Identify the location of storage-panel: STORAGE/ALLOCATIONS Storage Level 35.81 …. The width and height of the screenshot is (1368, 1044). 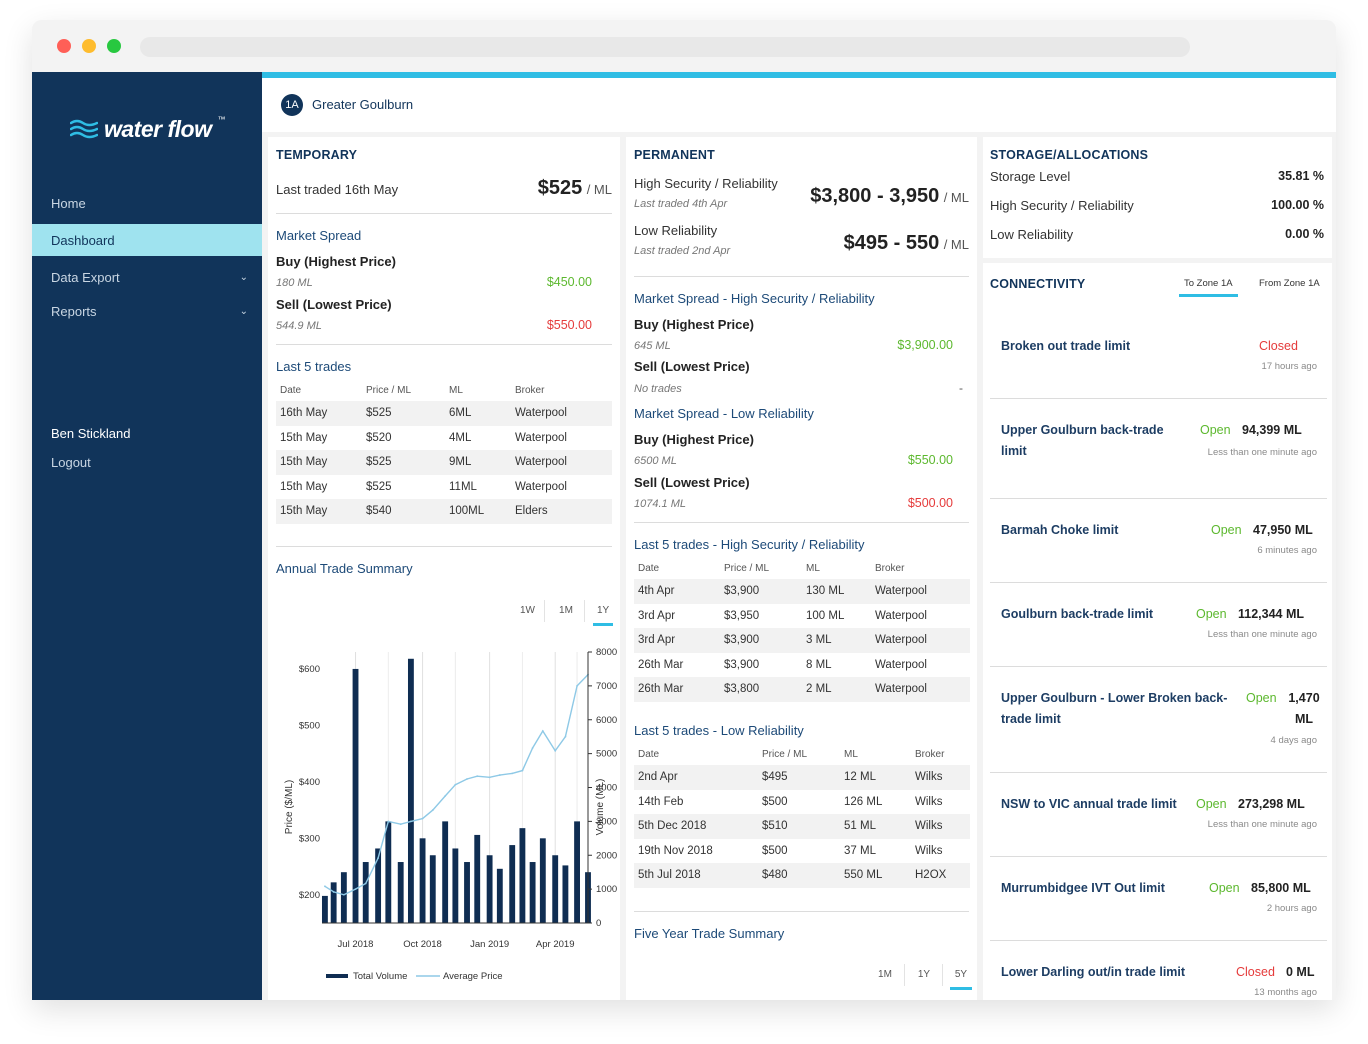
(1157, 197).